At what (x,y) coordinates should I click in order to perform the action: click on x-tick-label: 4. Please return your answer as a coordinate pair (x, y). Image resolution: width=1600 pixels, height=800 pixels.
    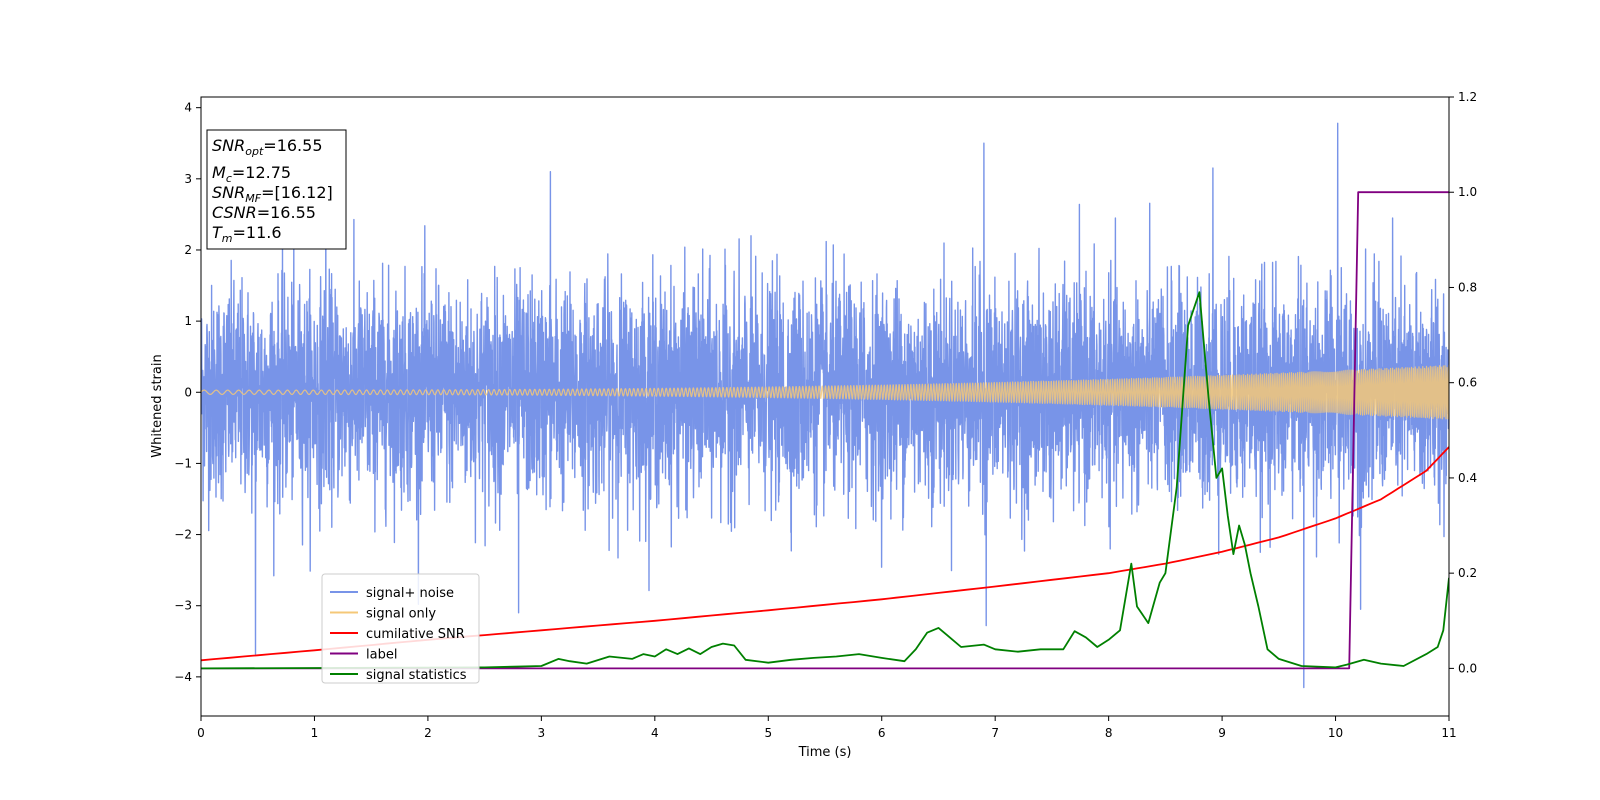
    Looking at the image, I should click on (655, 733).